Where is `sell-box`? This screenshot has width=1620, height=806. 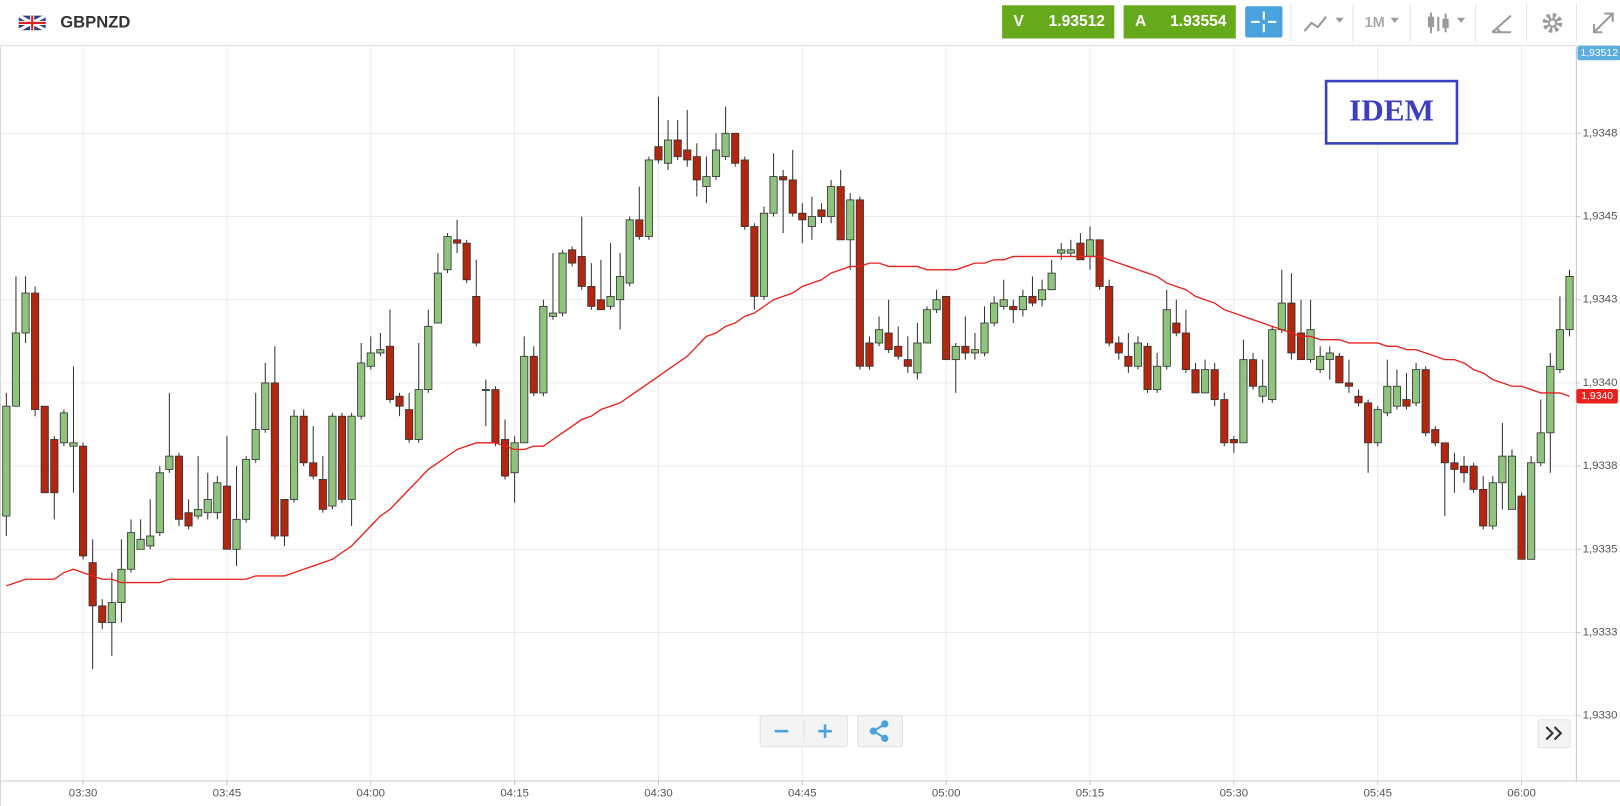
sell-box is located at coordinates (1058, 22).